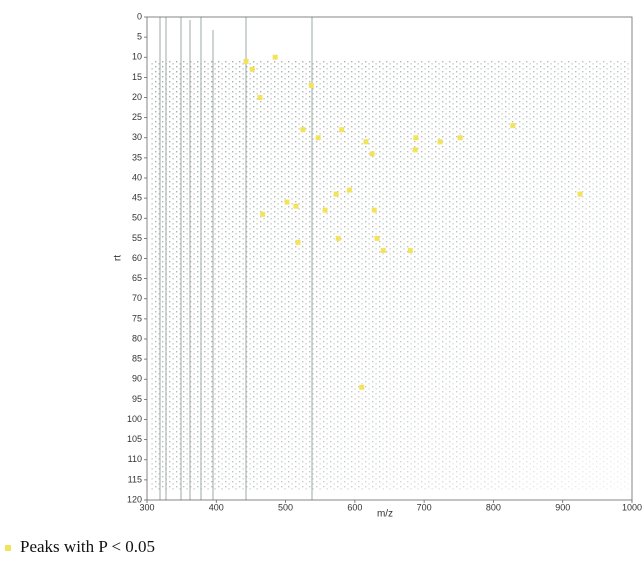  What do you see at coordinates (493, 507) in the screenshot?
I see `x-tick-label: 800` at bounding box center [493, 507].